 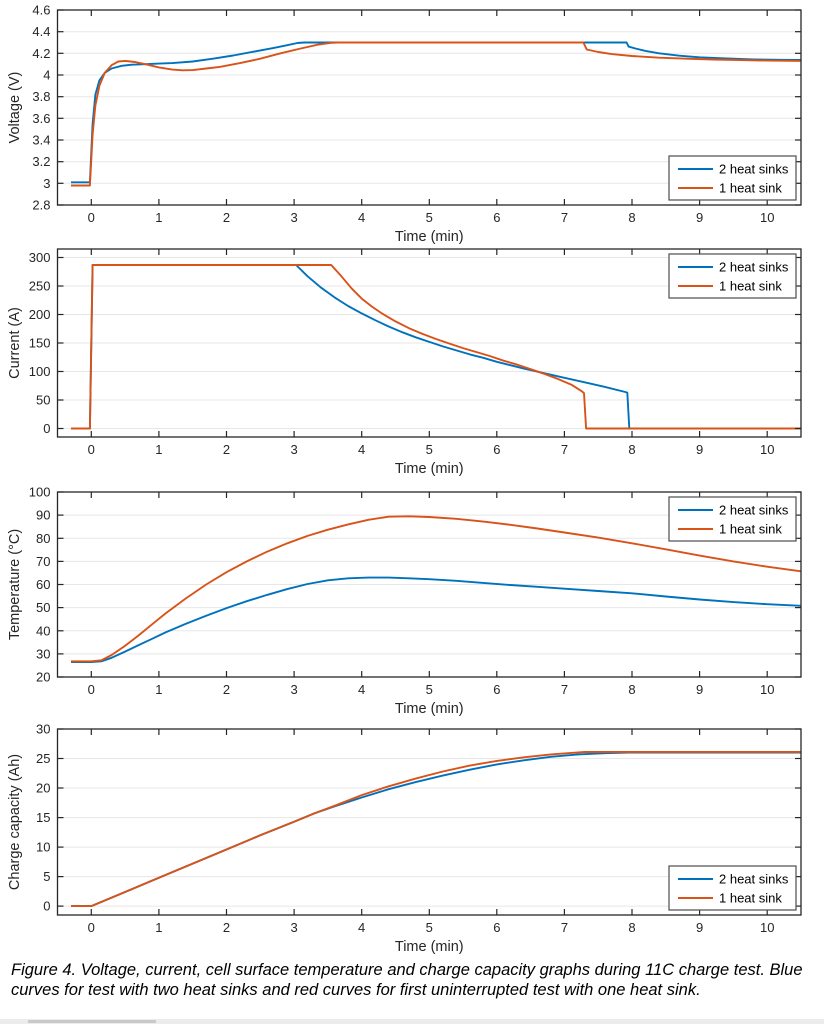 I want to click on svg-text: 300, so click(x=40, y=257).